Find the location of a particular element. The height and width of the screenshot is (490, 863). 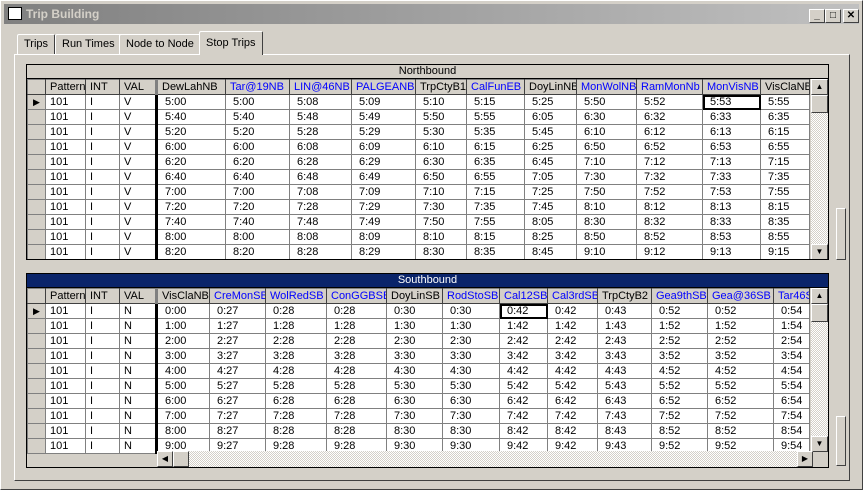

table-cell: 9:12 is located at coordinates (669, 251).